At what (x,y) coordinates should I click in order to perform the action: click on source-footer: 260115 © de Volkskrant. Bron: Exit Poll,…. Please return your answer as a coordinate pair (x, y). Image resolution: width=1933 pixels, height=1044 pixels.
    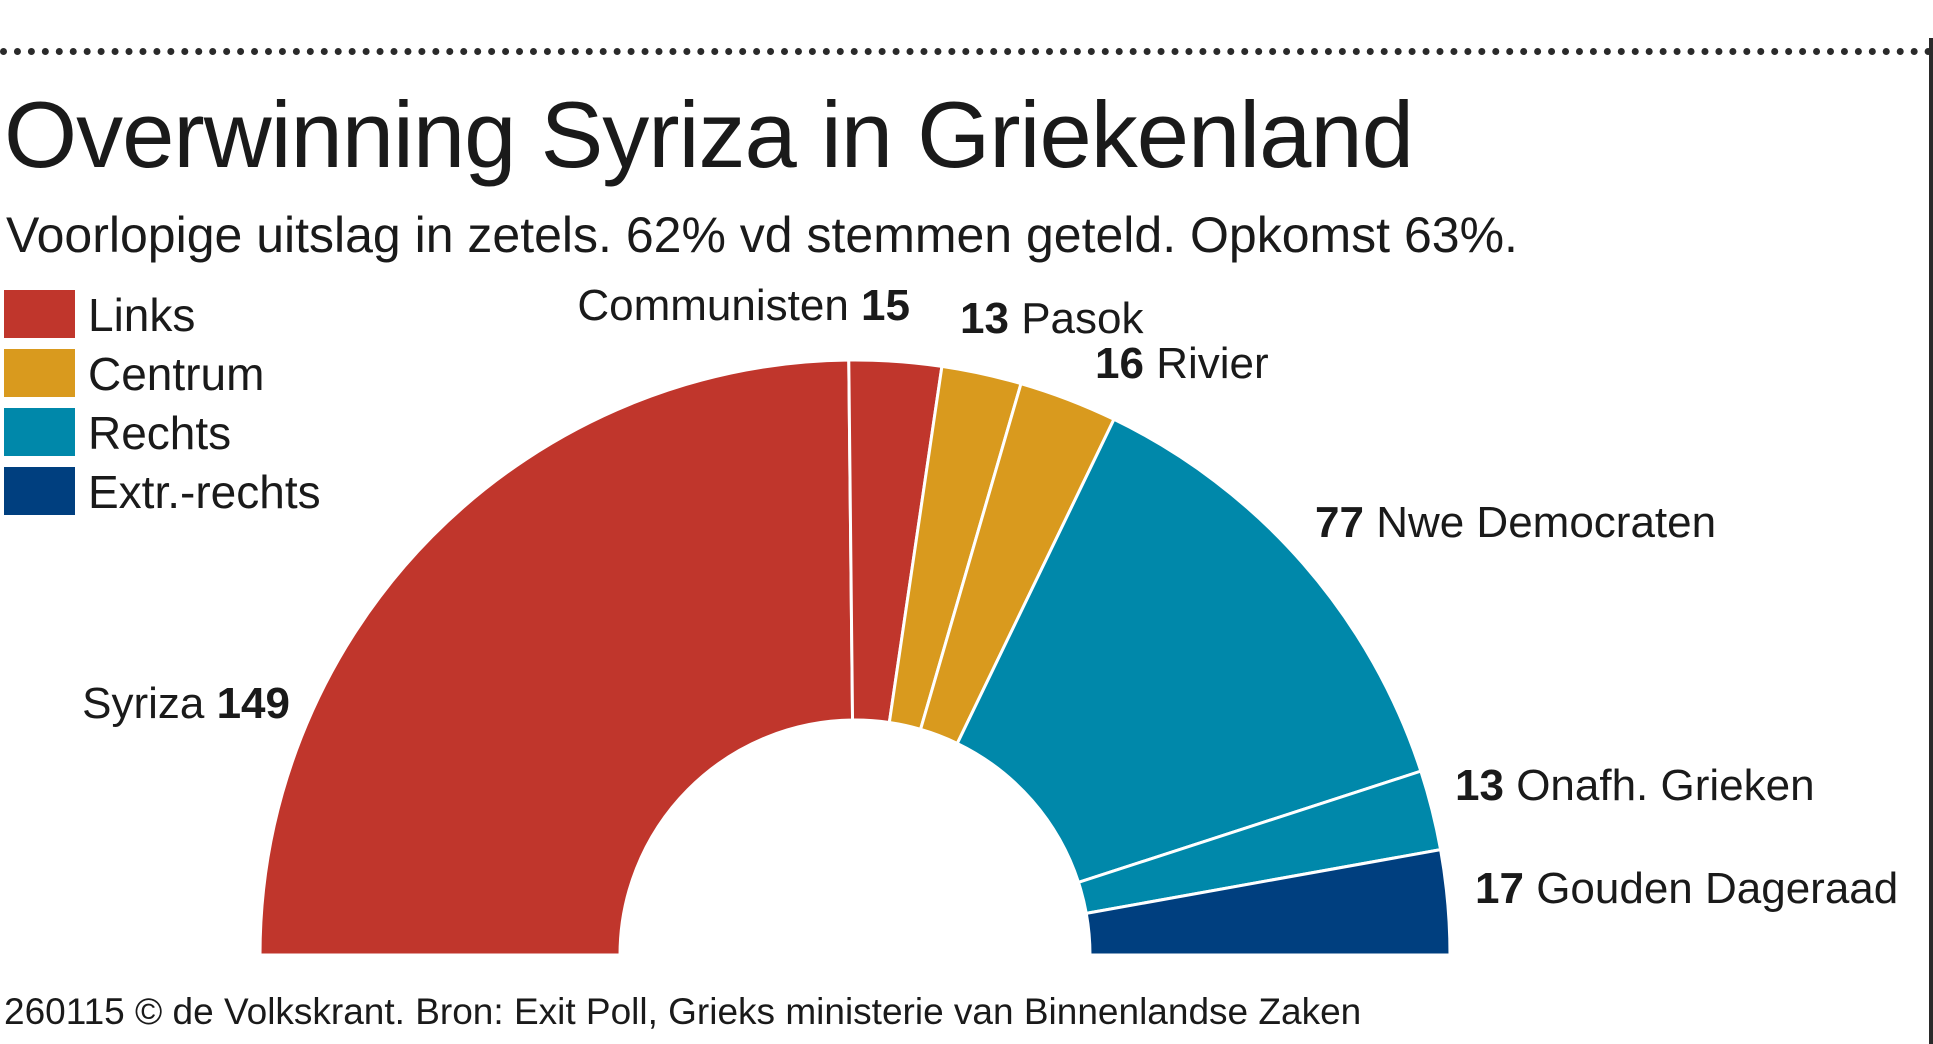
    Looking at the image, I should click on (683, 1011).